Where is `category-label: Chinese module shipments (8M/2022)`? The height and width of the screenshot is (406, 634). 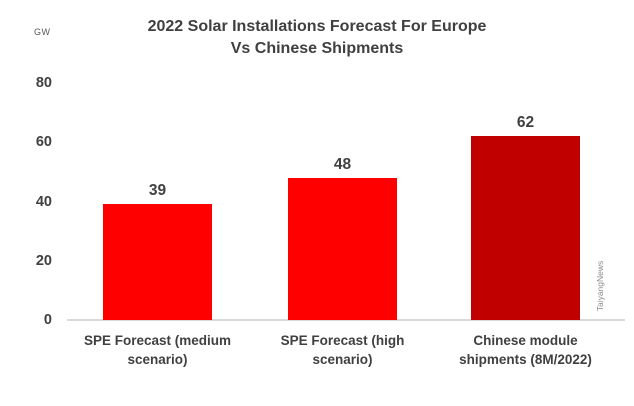 category-label: Chinese module shipments (8M/2022) is located at coordinates (525, 350).